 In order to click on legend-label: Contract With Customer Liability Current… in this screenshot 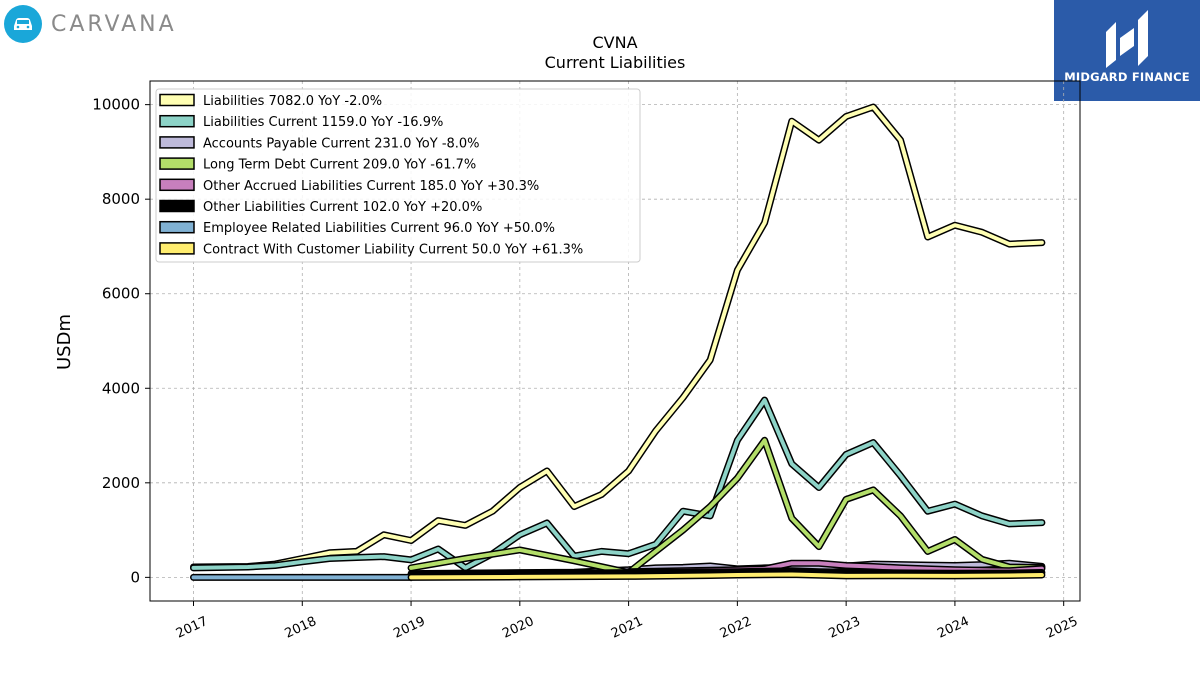, I will do `click(393, 249)`.